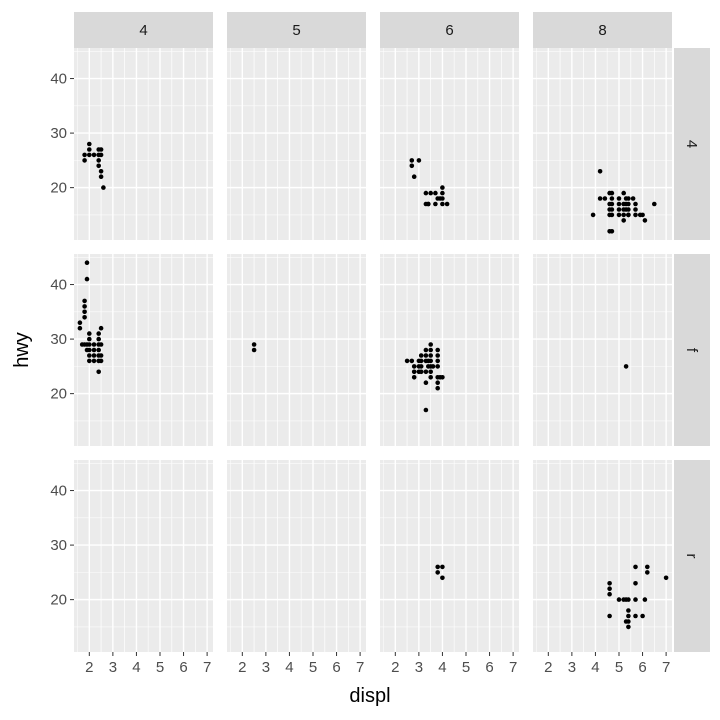 The width and height of the screenshot is (720, 720). What do you see at coordinates (143, 30) in the screenshot?
I see `col-strip-label: 4` at bounding box center [143, 30].